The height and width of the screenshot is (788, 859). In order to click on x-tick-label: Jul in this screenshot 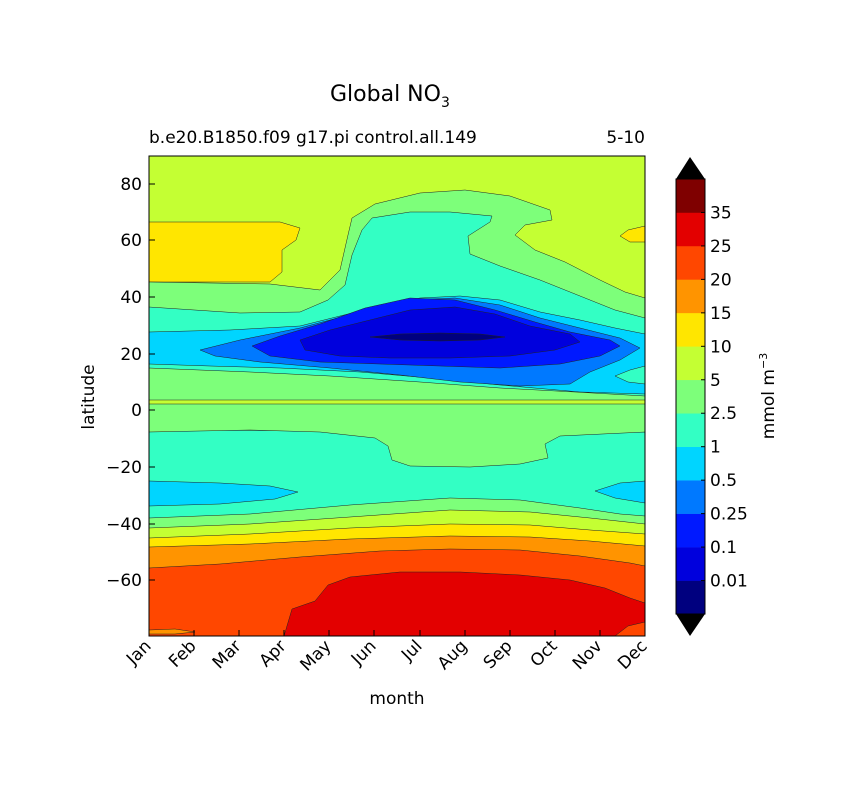, I will do `click(411, 650)`.